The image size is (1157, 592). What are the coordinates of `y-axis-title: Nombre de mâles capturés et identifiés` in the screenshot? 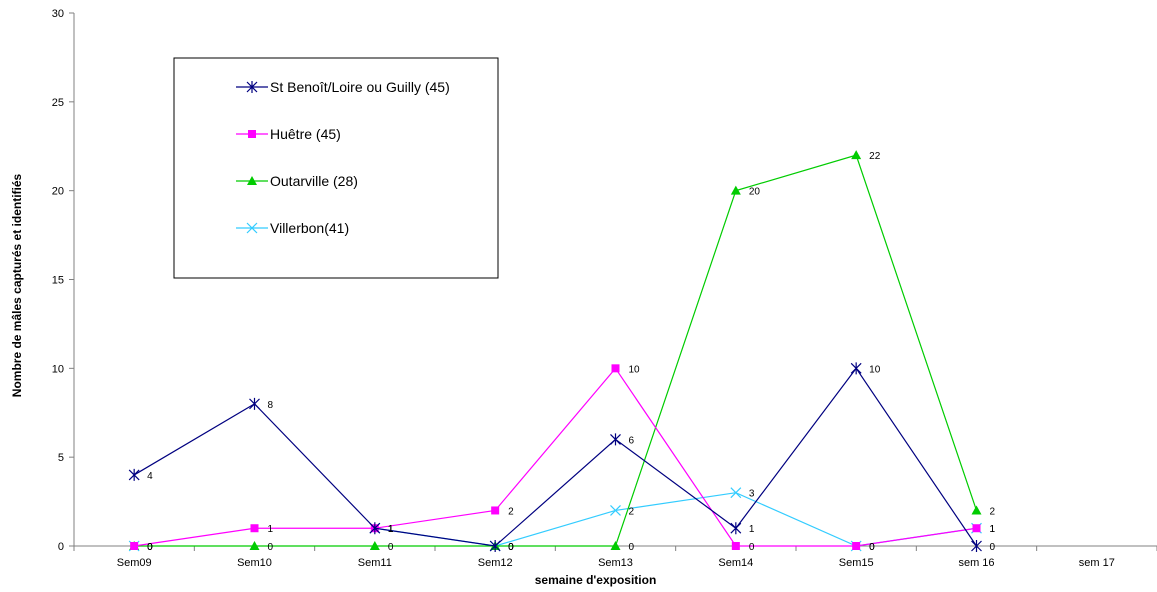 It's located at (17, 285).